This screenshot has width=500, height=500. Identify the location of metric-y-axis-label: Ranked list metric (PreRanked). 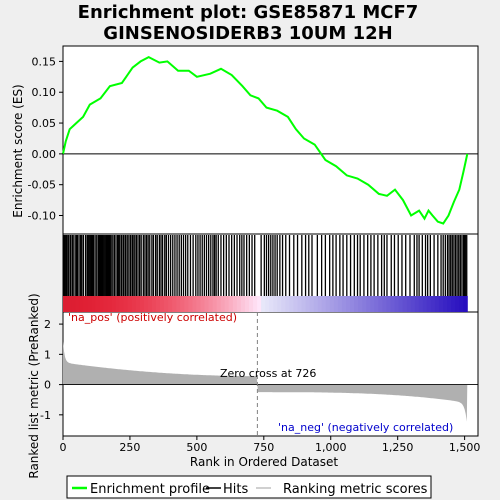
(34, 385).